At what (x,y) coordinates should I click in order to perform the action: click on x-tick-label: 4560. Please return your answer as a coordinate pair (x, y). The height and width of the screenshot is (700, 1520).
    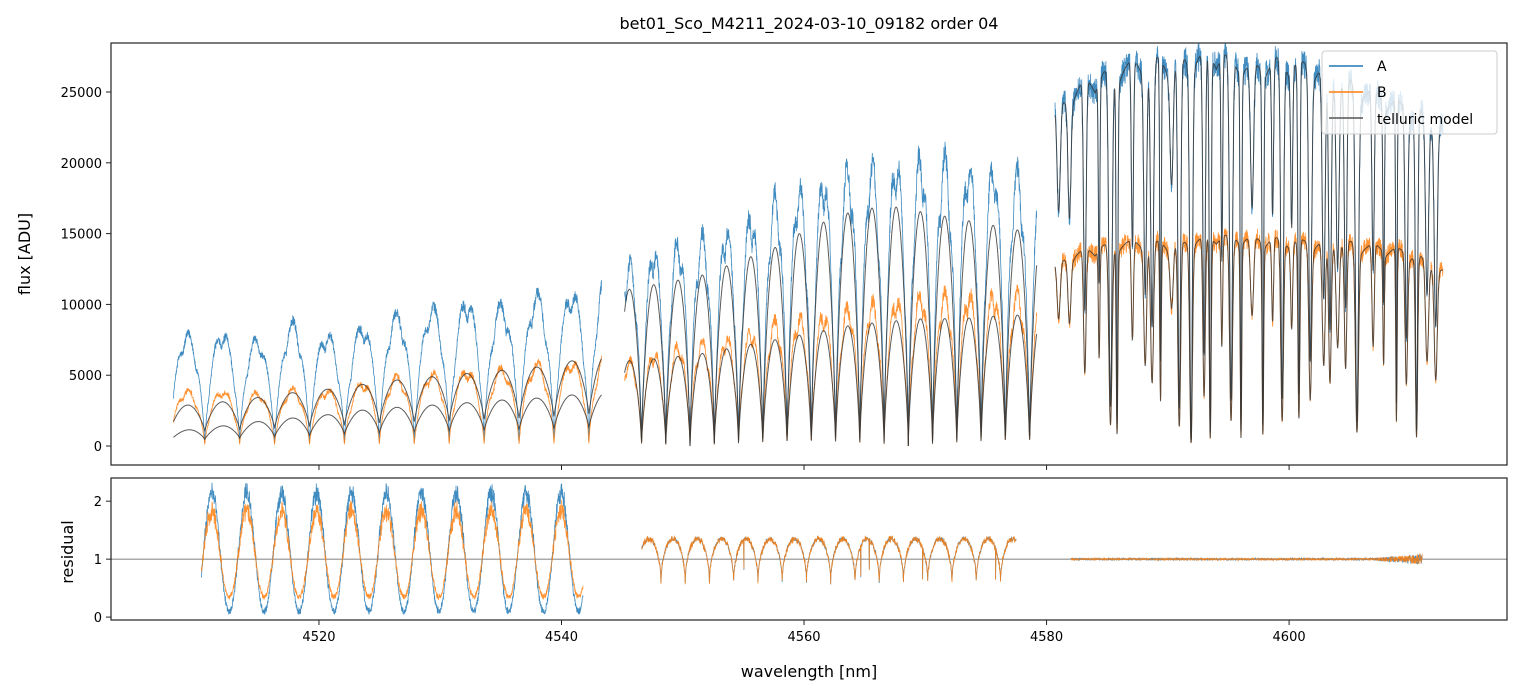
    Looking at the image, I should click on (803, 637).